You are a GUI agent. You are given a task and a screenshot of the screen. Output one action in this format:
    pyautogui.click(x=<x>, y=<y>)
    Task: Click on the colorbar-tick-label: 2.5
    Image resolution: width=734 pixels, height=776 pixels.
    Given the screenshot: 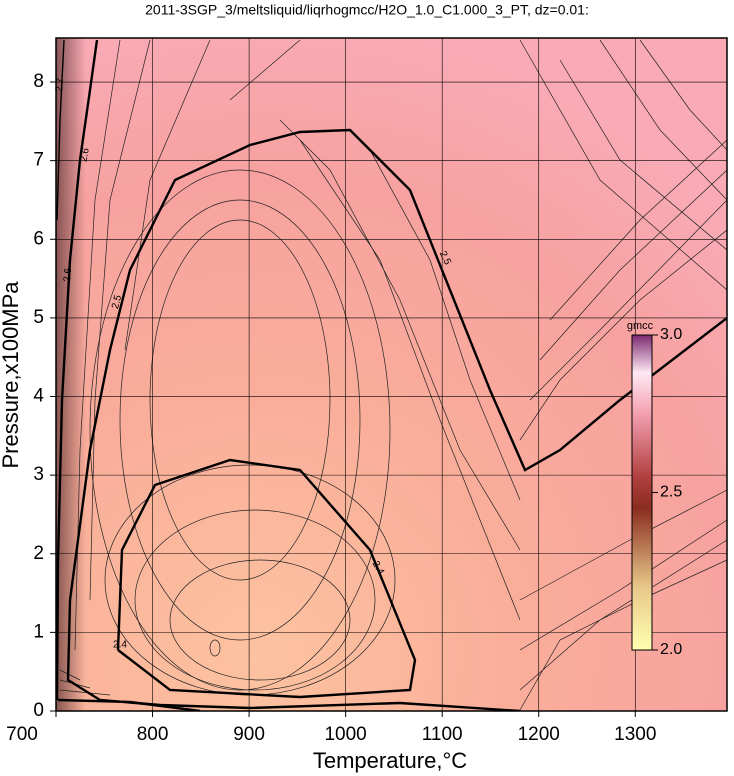 What is the action you would take?
    pyautogui.click(x=671, y=492)
    